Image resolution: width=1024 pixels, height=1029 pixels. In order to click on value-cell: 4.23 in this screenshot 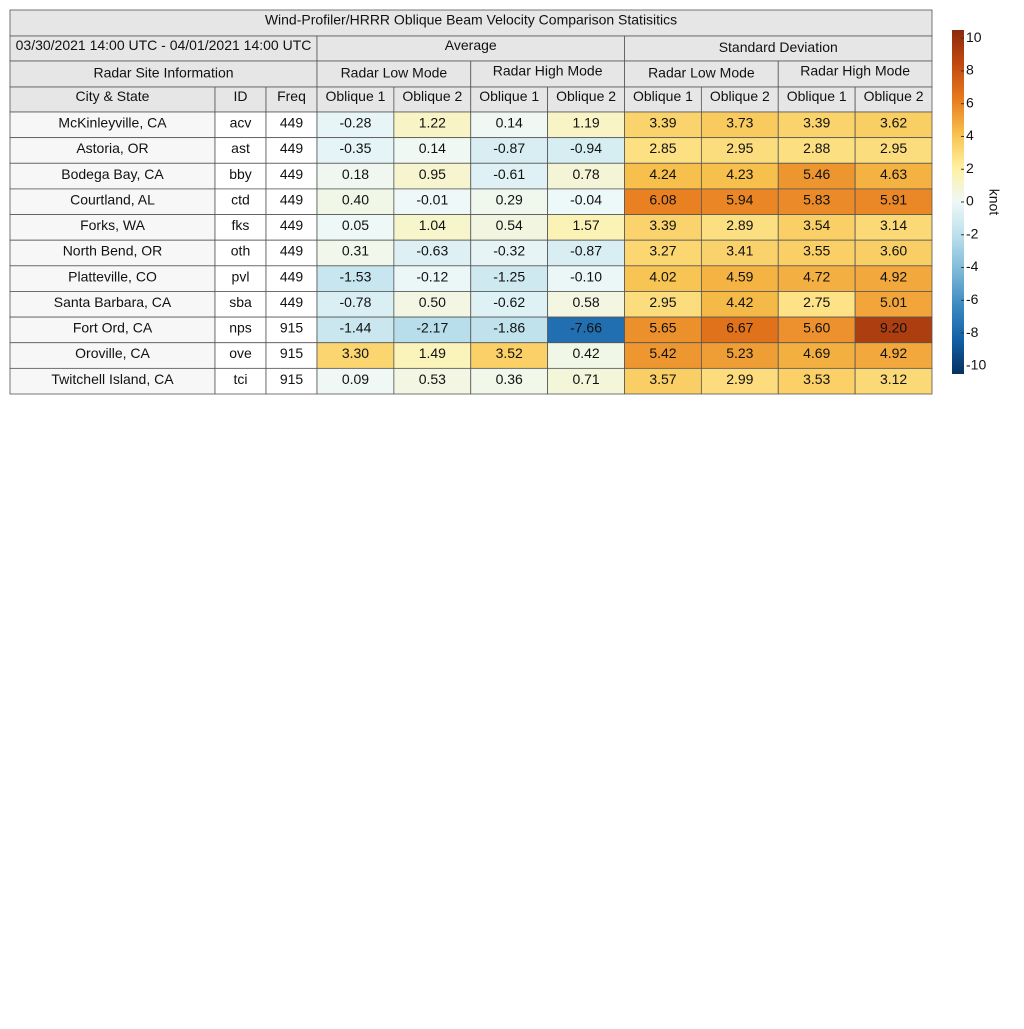, I will do `click(739, 174)`.